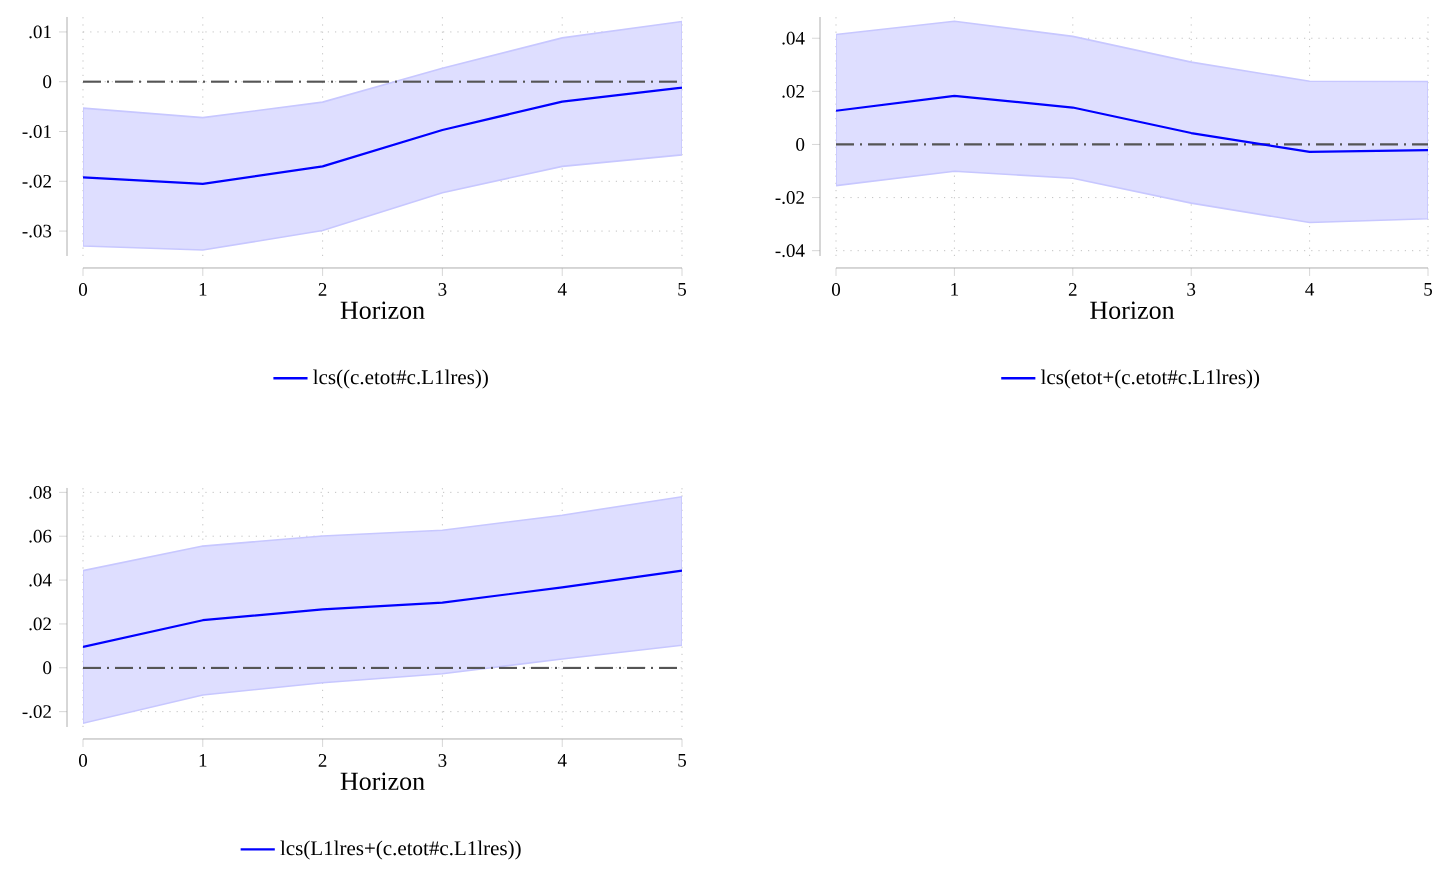 The height and width of the screenshot is (876, 1440). Describe the element at coordinates (40, 492) in the screenshot. I see `y-tick-label: .08` at that location.